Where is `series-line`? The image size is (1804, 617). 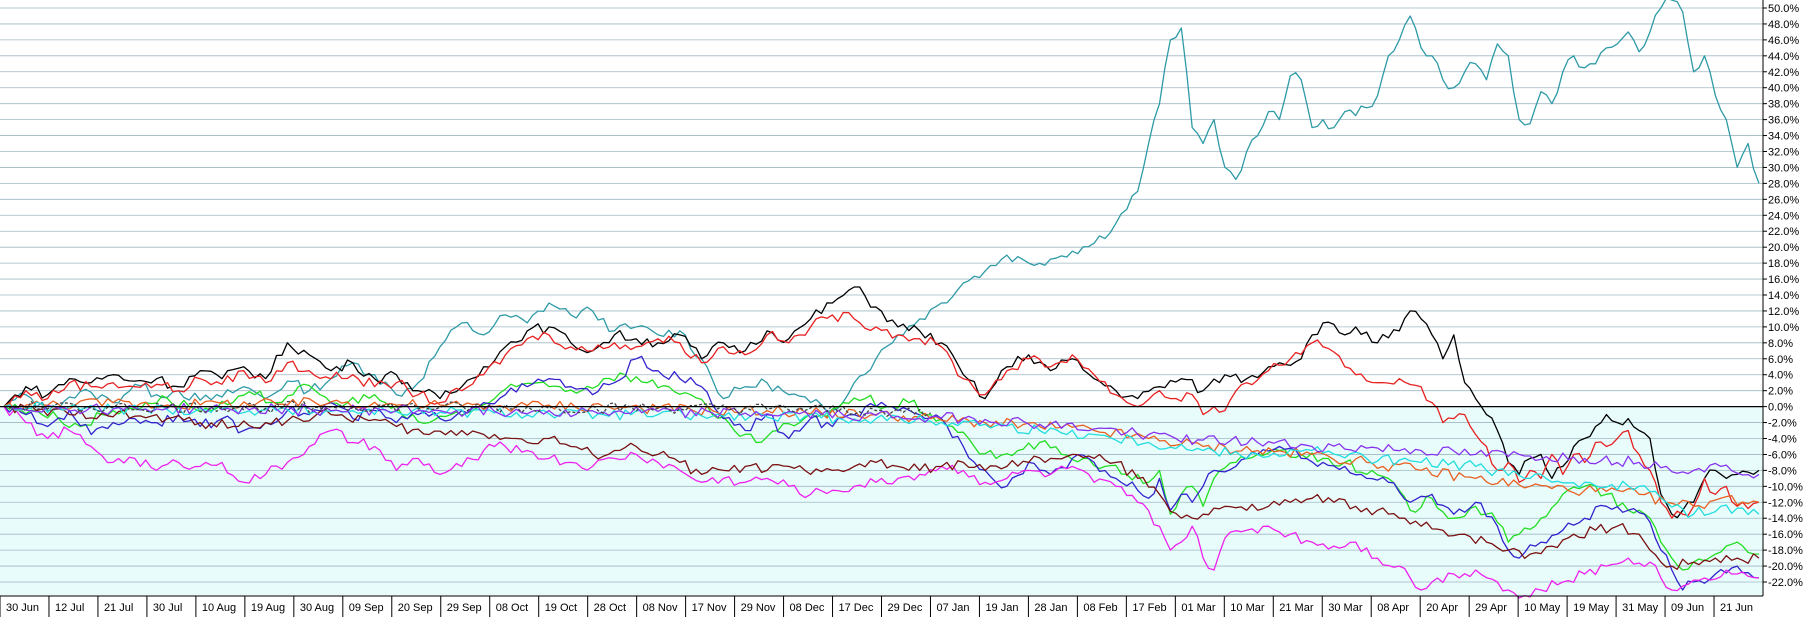
series-line is located at coordinates (881, 440).